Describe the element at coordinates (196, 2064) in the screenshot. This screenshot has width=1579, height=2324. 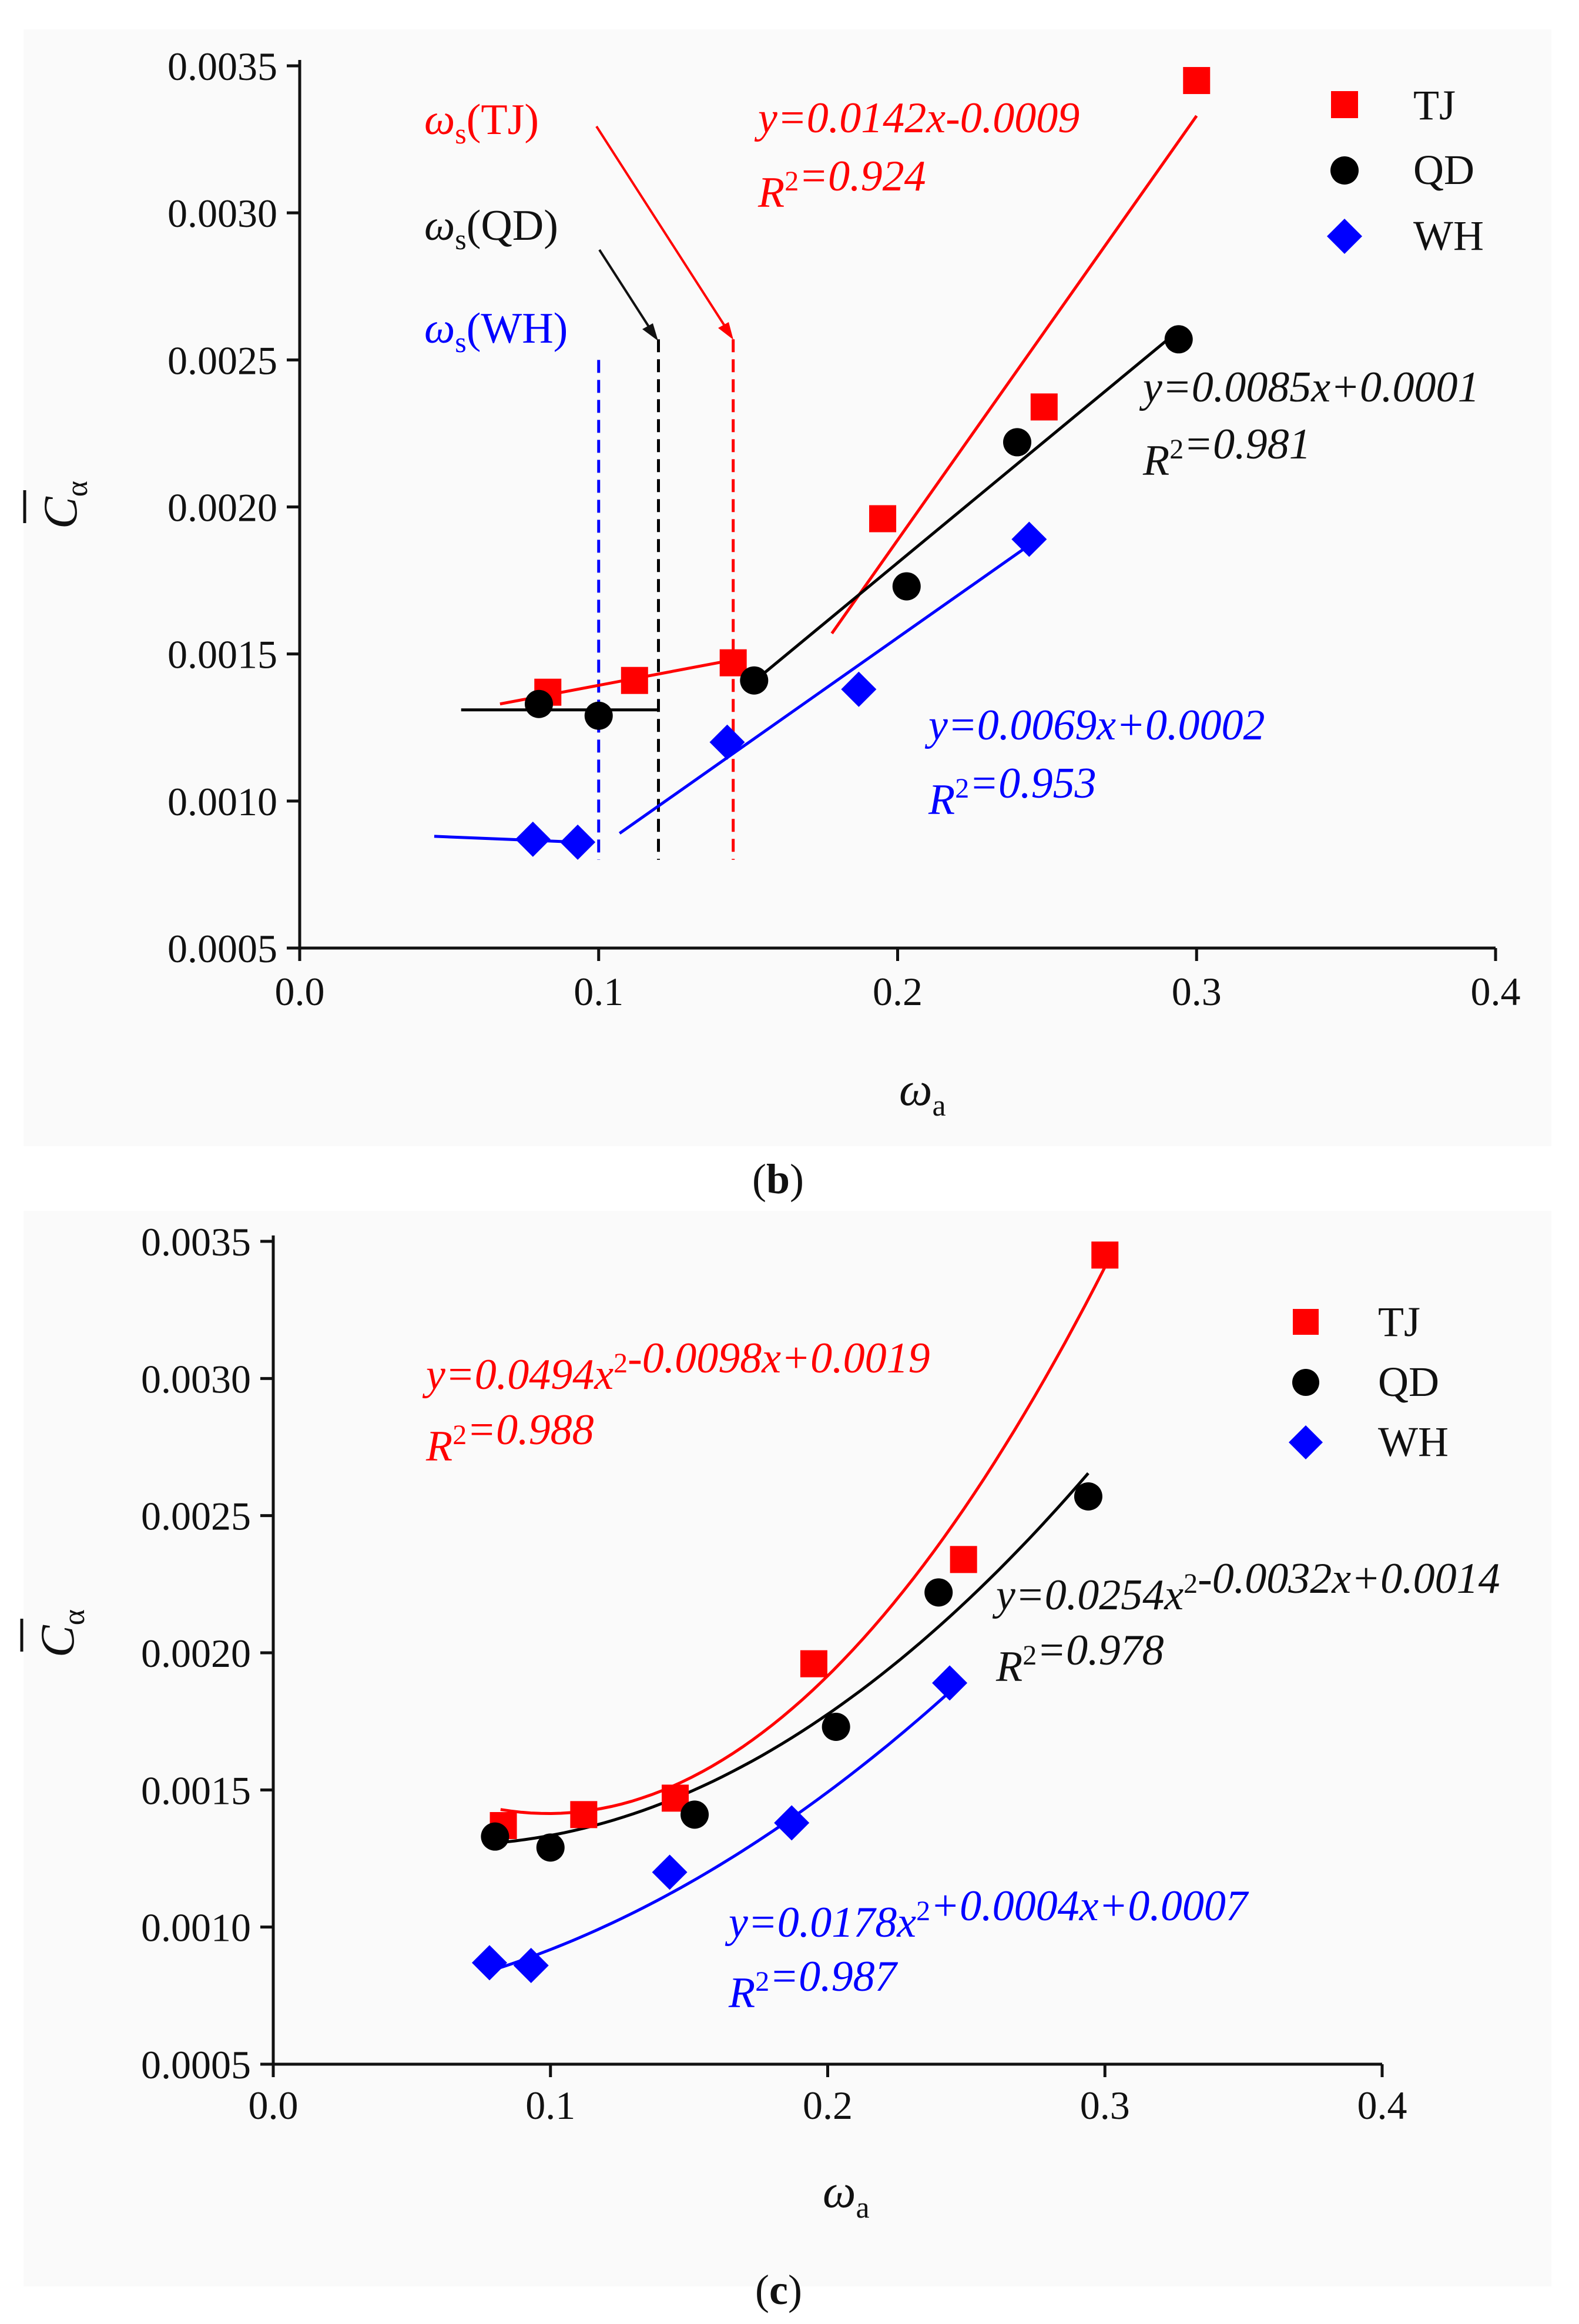
I see `p1-y-tick-label-0: 0.0005` at that location.